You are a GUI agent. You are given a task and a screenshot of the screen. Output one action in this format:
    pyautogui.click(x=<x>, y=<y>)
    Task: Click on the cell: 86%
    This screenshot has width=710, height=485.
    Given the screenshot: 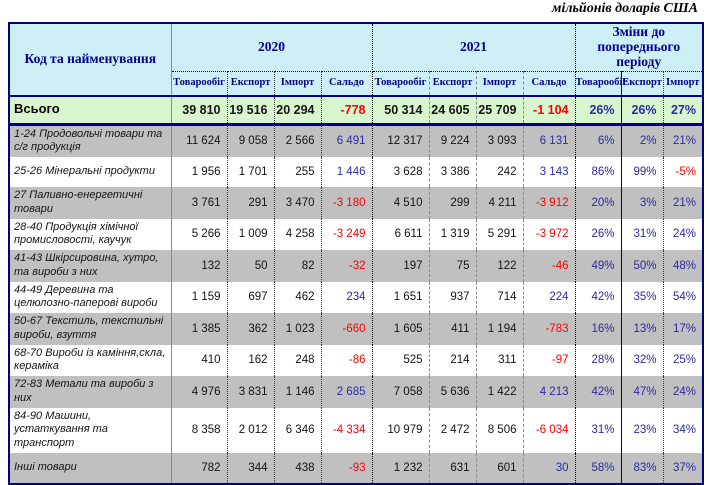 What is the action you would take?
    pyautogui.click(x=598, y=172)
    